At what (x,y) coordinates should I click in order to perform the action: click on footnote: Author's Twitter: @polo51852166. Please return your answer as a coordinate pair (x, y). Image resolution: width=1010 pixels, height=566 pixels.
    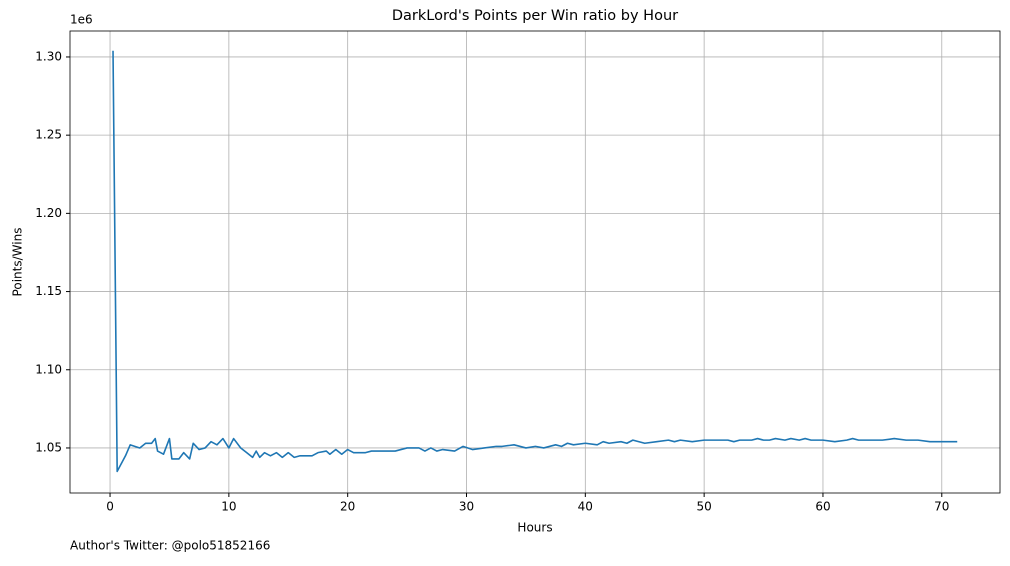
    Looking at the image, I should click on (170, 546).